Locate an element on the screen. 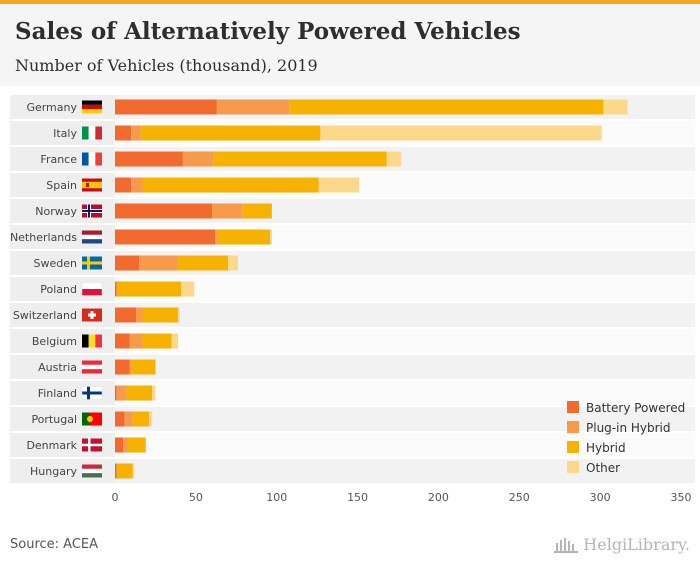 This screenshot has width=700, height=568. germany-flag-icon is located at coordinates (92, 107).